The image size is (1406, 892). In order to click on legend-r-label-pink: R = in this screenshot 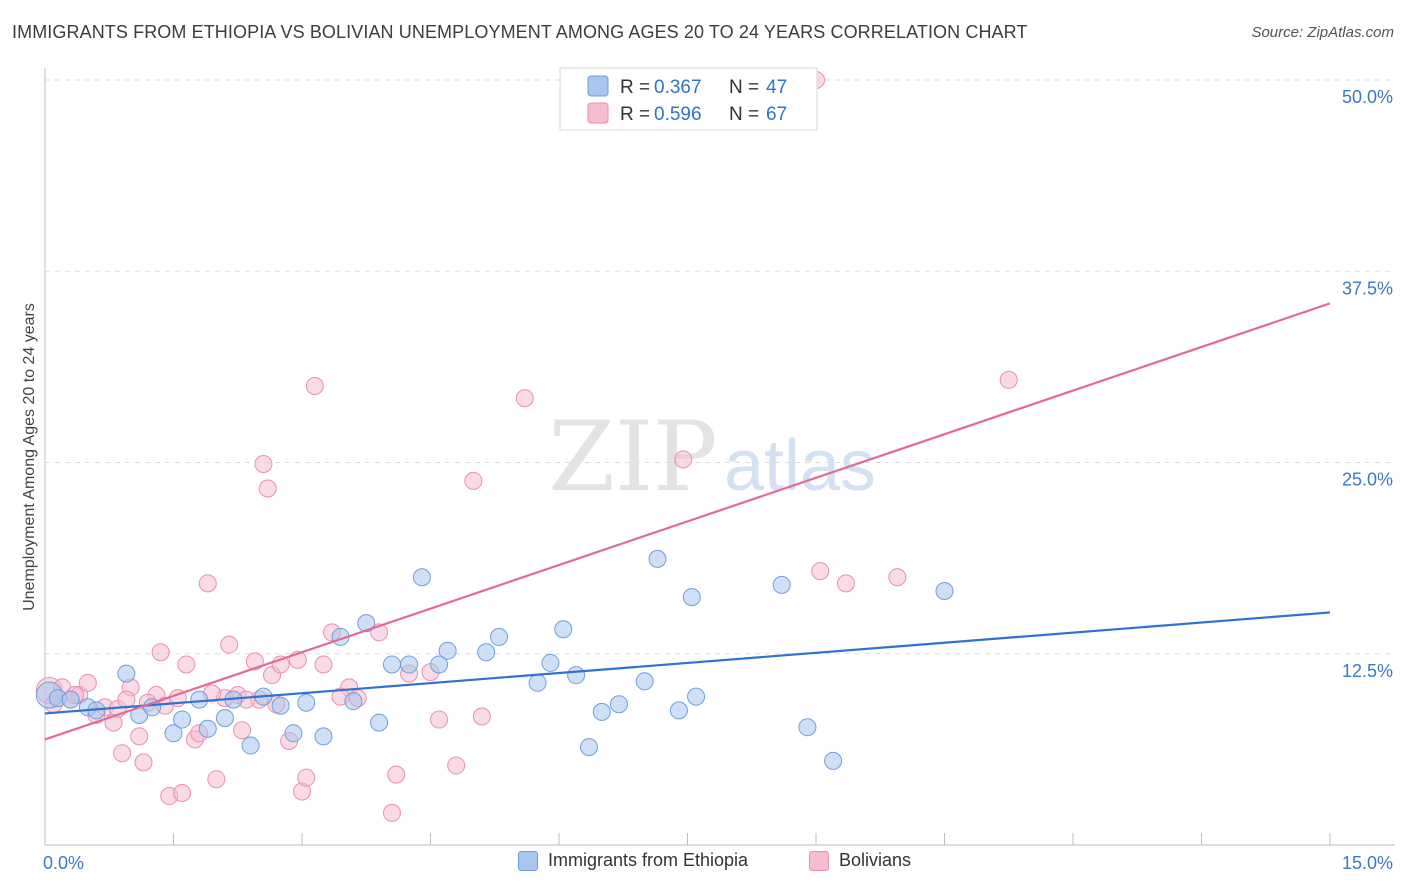, I will do `click(635, 114)`.